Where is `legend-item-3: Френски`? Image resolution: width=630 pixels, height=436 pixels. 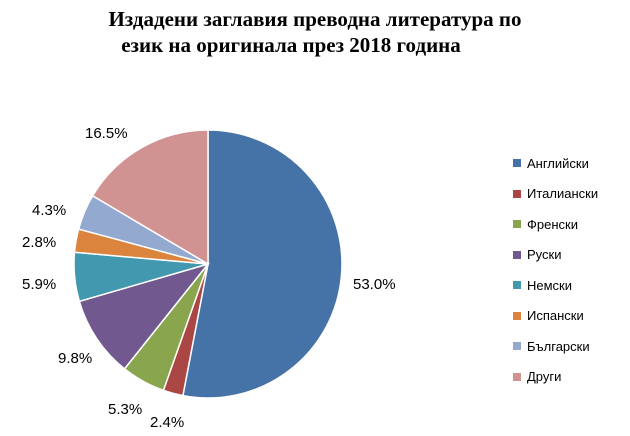
legend-item-3: Френски is located at coordinates (555, 224).